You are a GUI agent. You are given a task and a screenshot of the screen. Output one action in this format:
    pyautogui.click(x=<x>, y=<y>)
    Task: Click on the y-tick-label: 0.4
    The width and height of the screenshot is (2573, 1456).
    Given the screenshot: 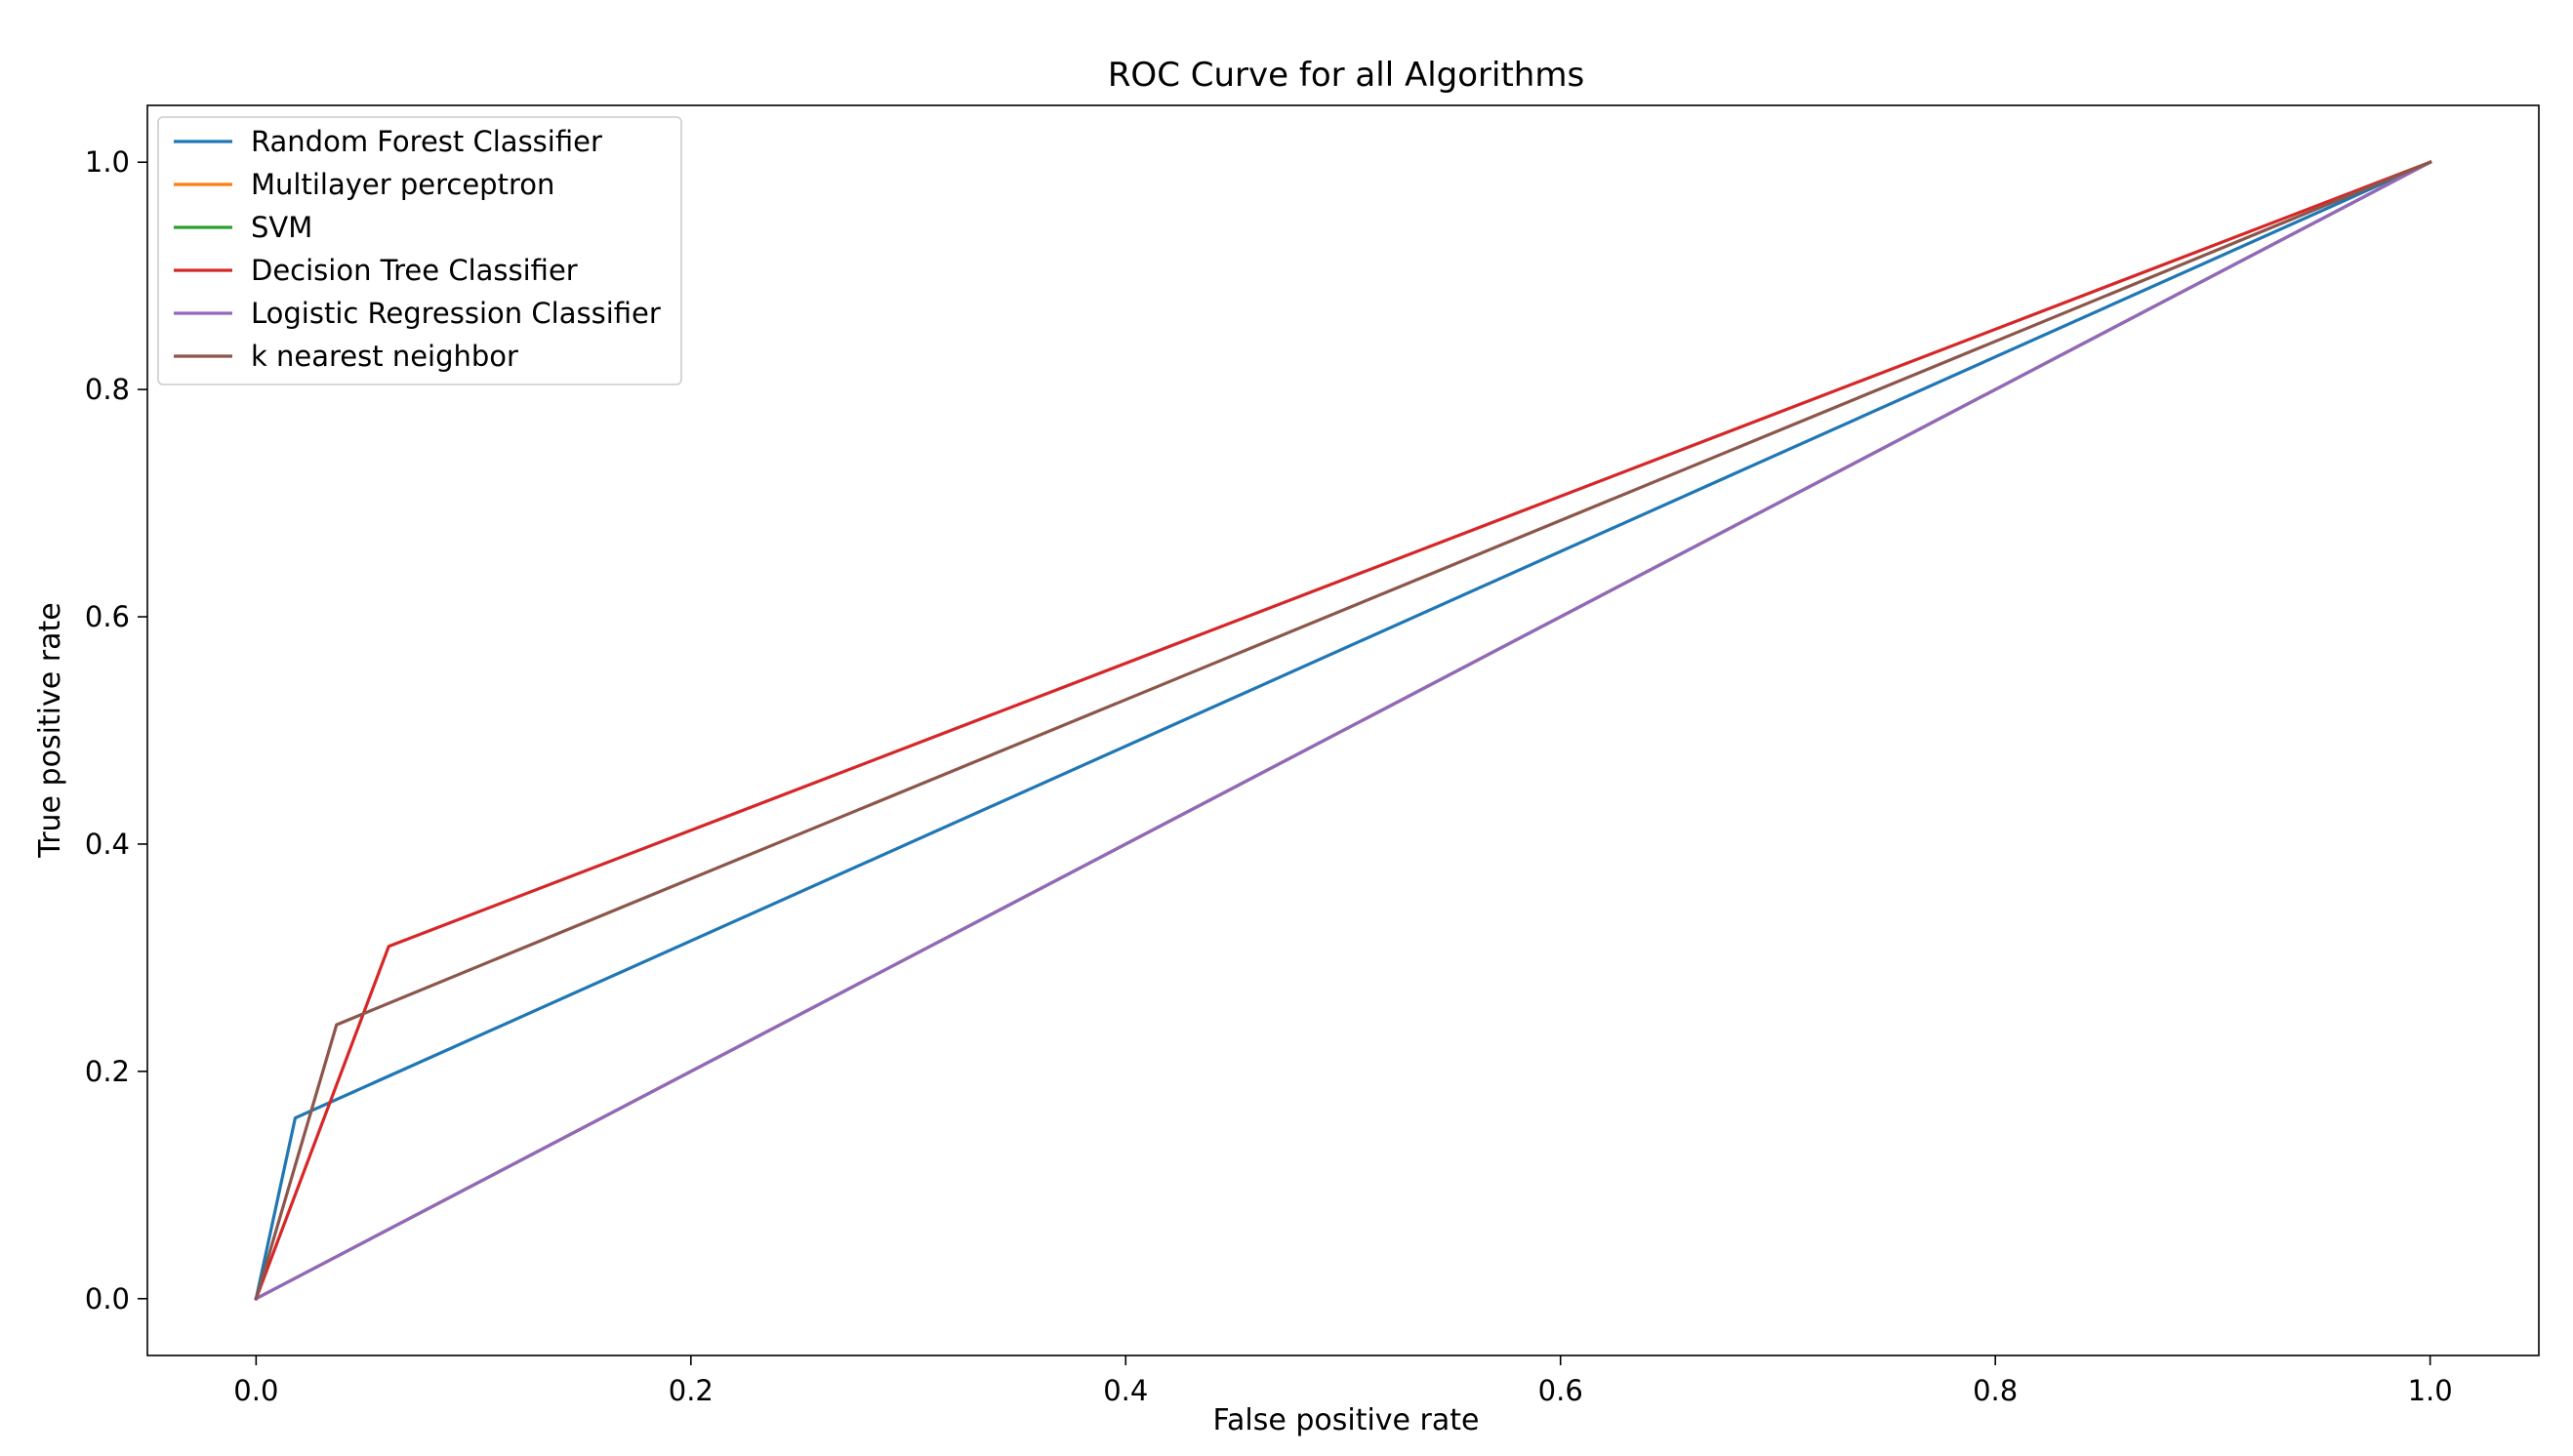 What is the action you would take?
    pyautogui.click(x=107, y=844)
    